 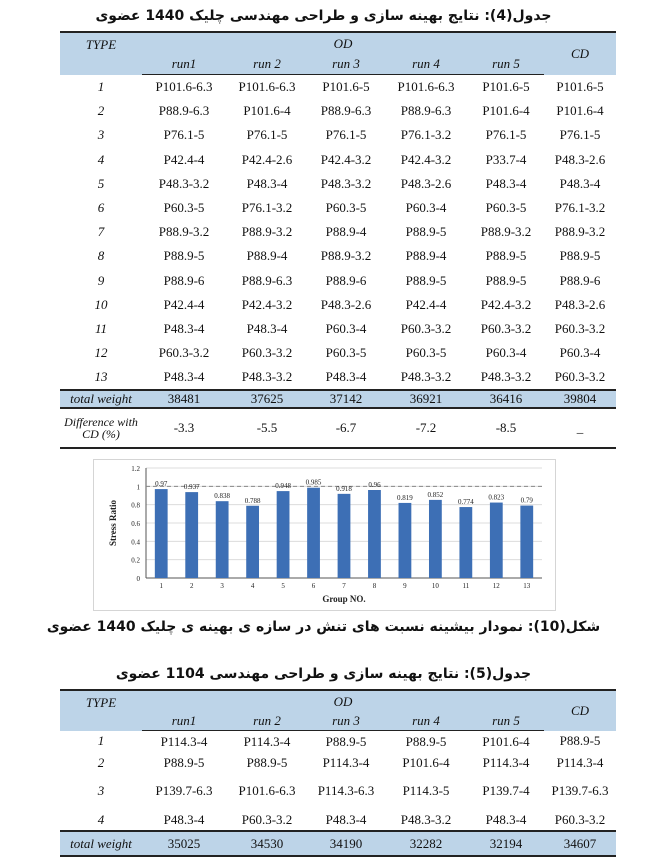 What do you see at coordinates (346, 721) in the screenshot?
I see `run-header: run 3` at bounding box center [346, 721].